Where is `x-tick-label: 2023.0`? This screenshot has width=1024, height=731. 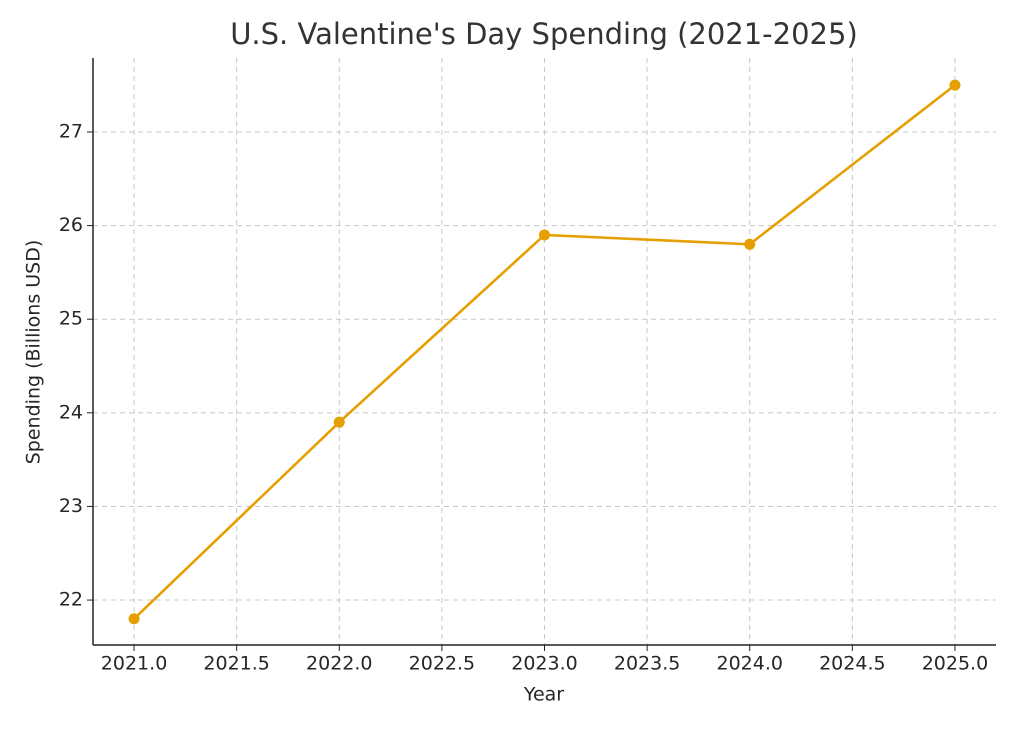
x-tick-label: 2023.0 is located at coordinates (544, 664).